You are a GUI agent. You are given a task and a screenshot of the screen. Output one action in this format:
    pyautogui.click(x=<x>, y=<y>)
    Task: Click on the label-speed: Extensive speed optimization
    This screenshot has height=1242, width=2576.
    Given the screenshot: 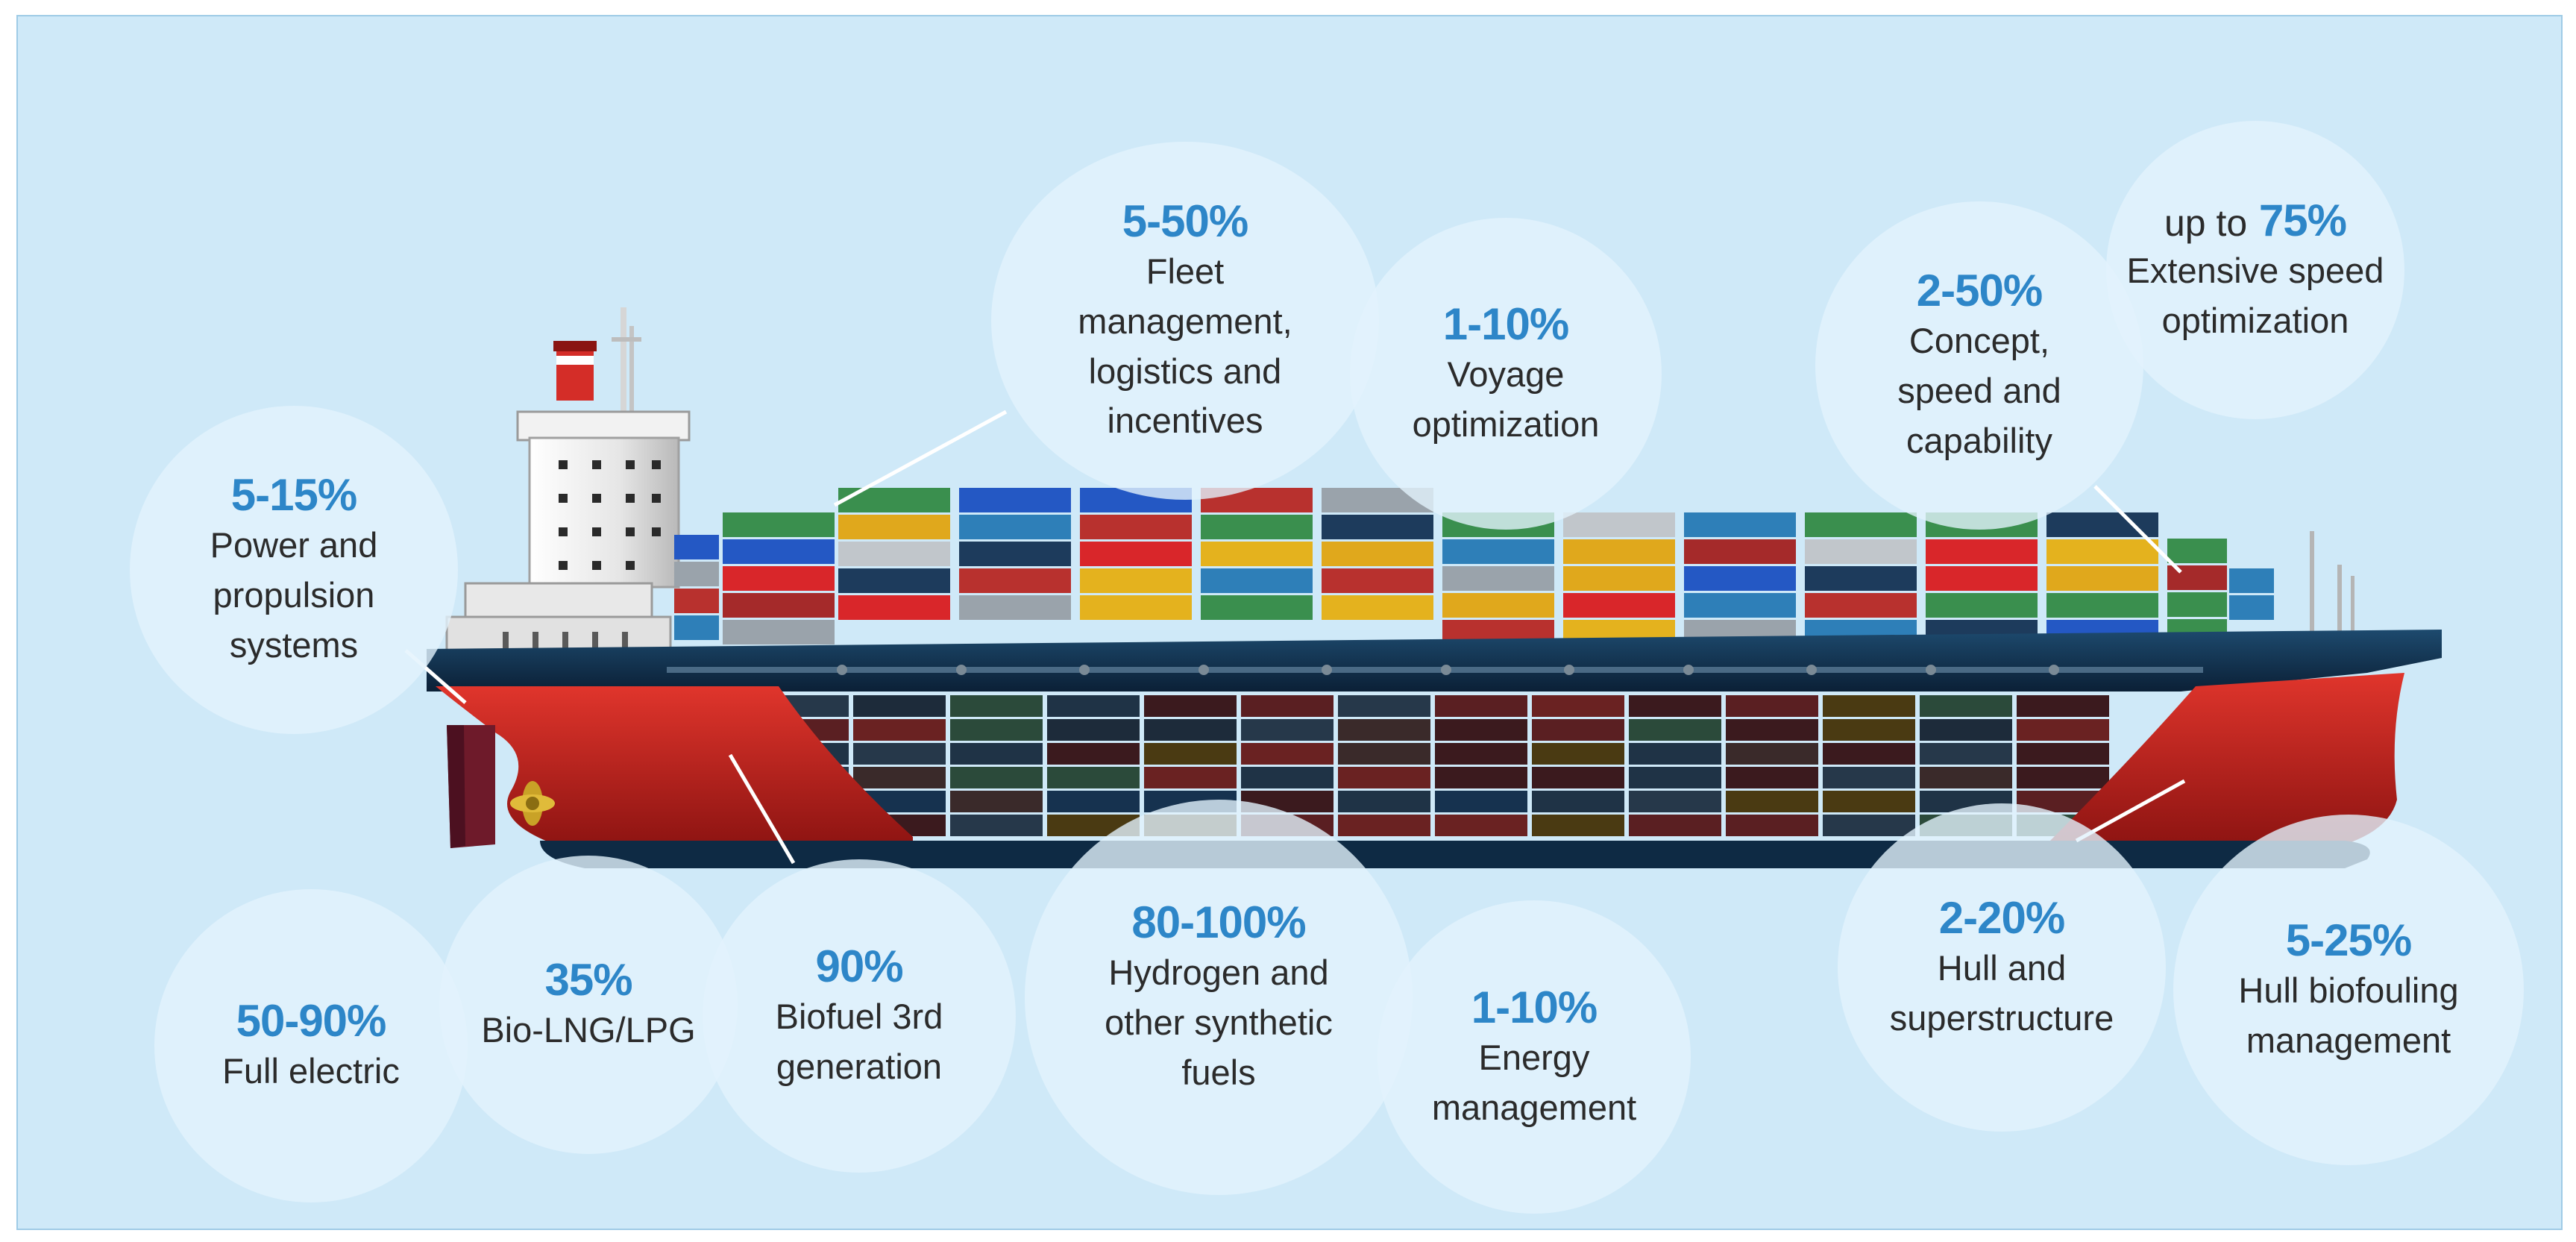 What is the action you would take?
    pyautogui.click(x=2255, y=295)
    